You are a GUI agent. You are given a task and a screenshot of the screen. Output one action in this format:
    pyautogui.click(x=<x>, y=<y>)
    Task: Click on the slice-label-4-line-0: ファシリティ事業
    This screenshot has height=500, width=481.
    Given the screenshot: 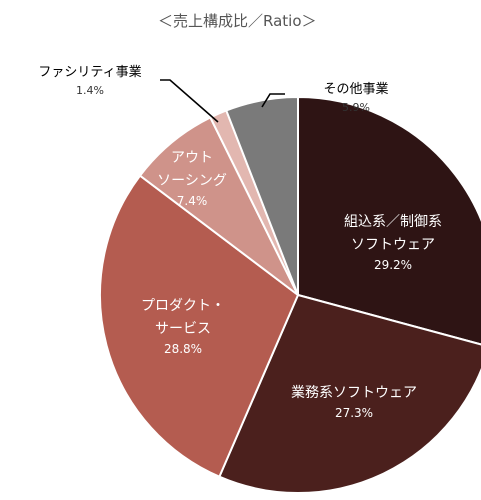 What is the action you would take?
    pyautogui.click(x=89, y=72)
    